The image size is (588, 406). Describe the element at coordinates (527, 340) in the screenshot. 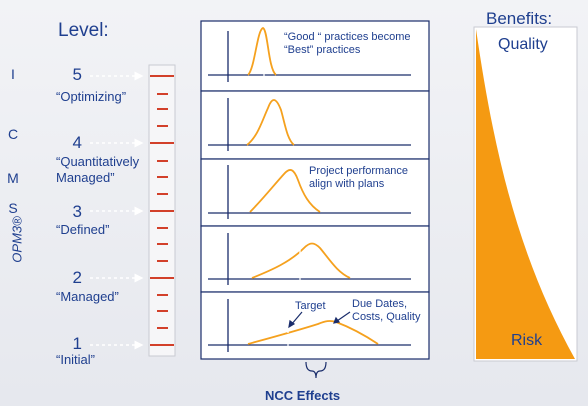

I see `benefit-risk-label: Risk` at that location.